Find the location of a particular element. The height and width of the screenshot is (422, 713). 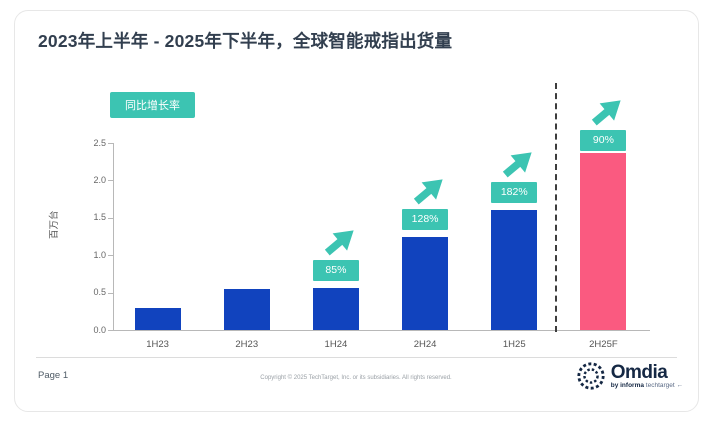

forecast-divider-line is located at coordinates (556, 207).